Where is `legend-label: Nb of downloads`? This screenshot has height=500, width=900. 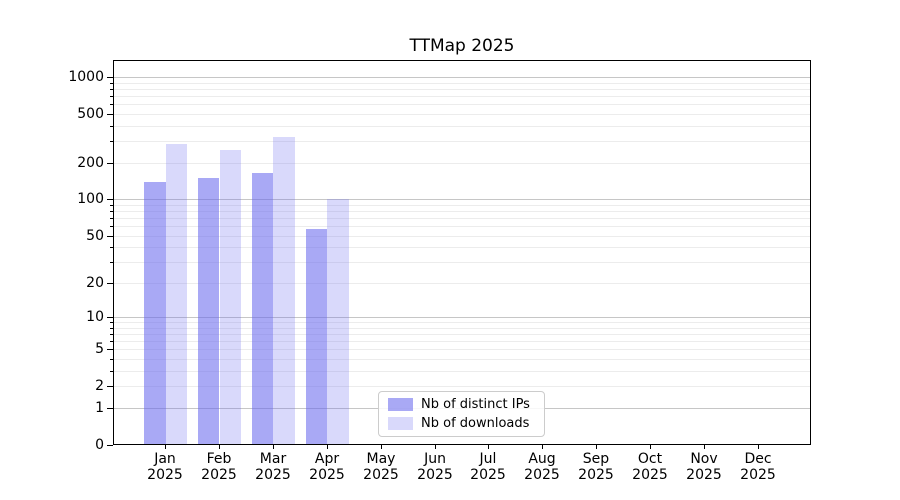 legend-label: Nb of downloads is located at coordinates (475, 424).